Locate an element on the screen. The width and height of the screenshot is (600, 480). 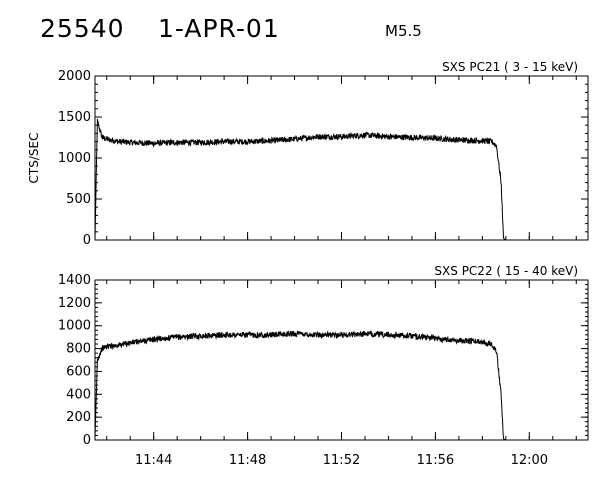
panel-title: SXS PC21 ( 3 - 15 keV) is located at coordinates (510, 67).